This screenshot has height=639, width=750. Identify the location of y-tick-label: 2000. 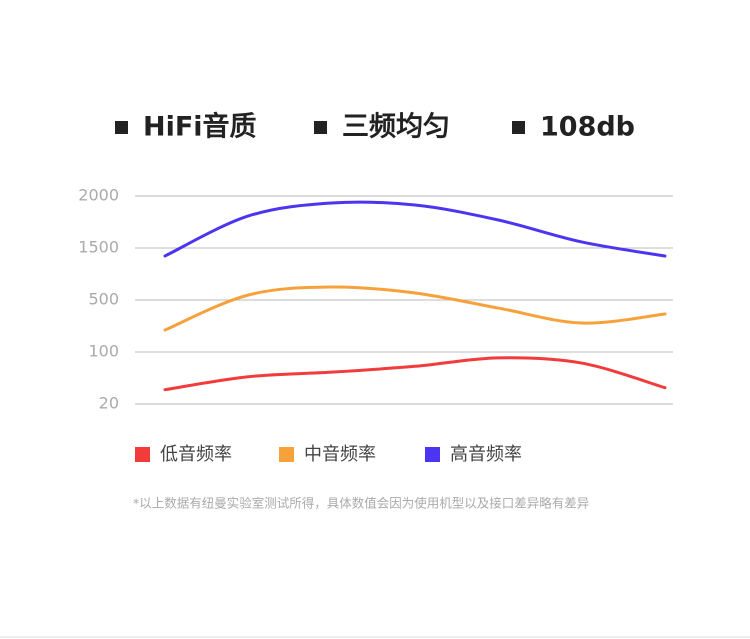
(98, 195).